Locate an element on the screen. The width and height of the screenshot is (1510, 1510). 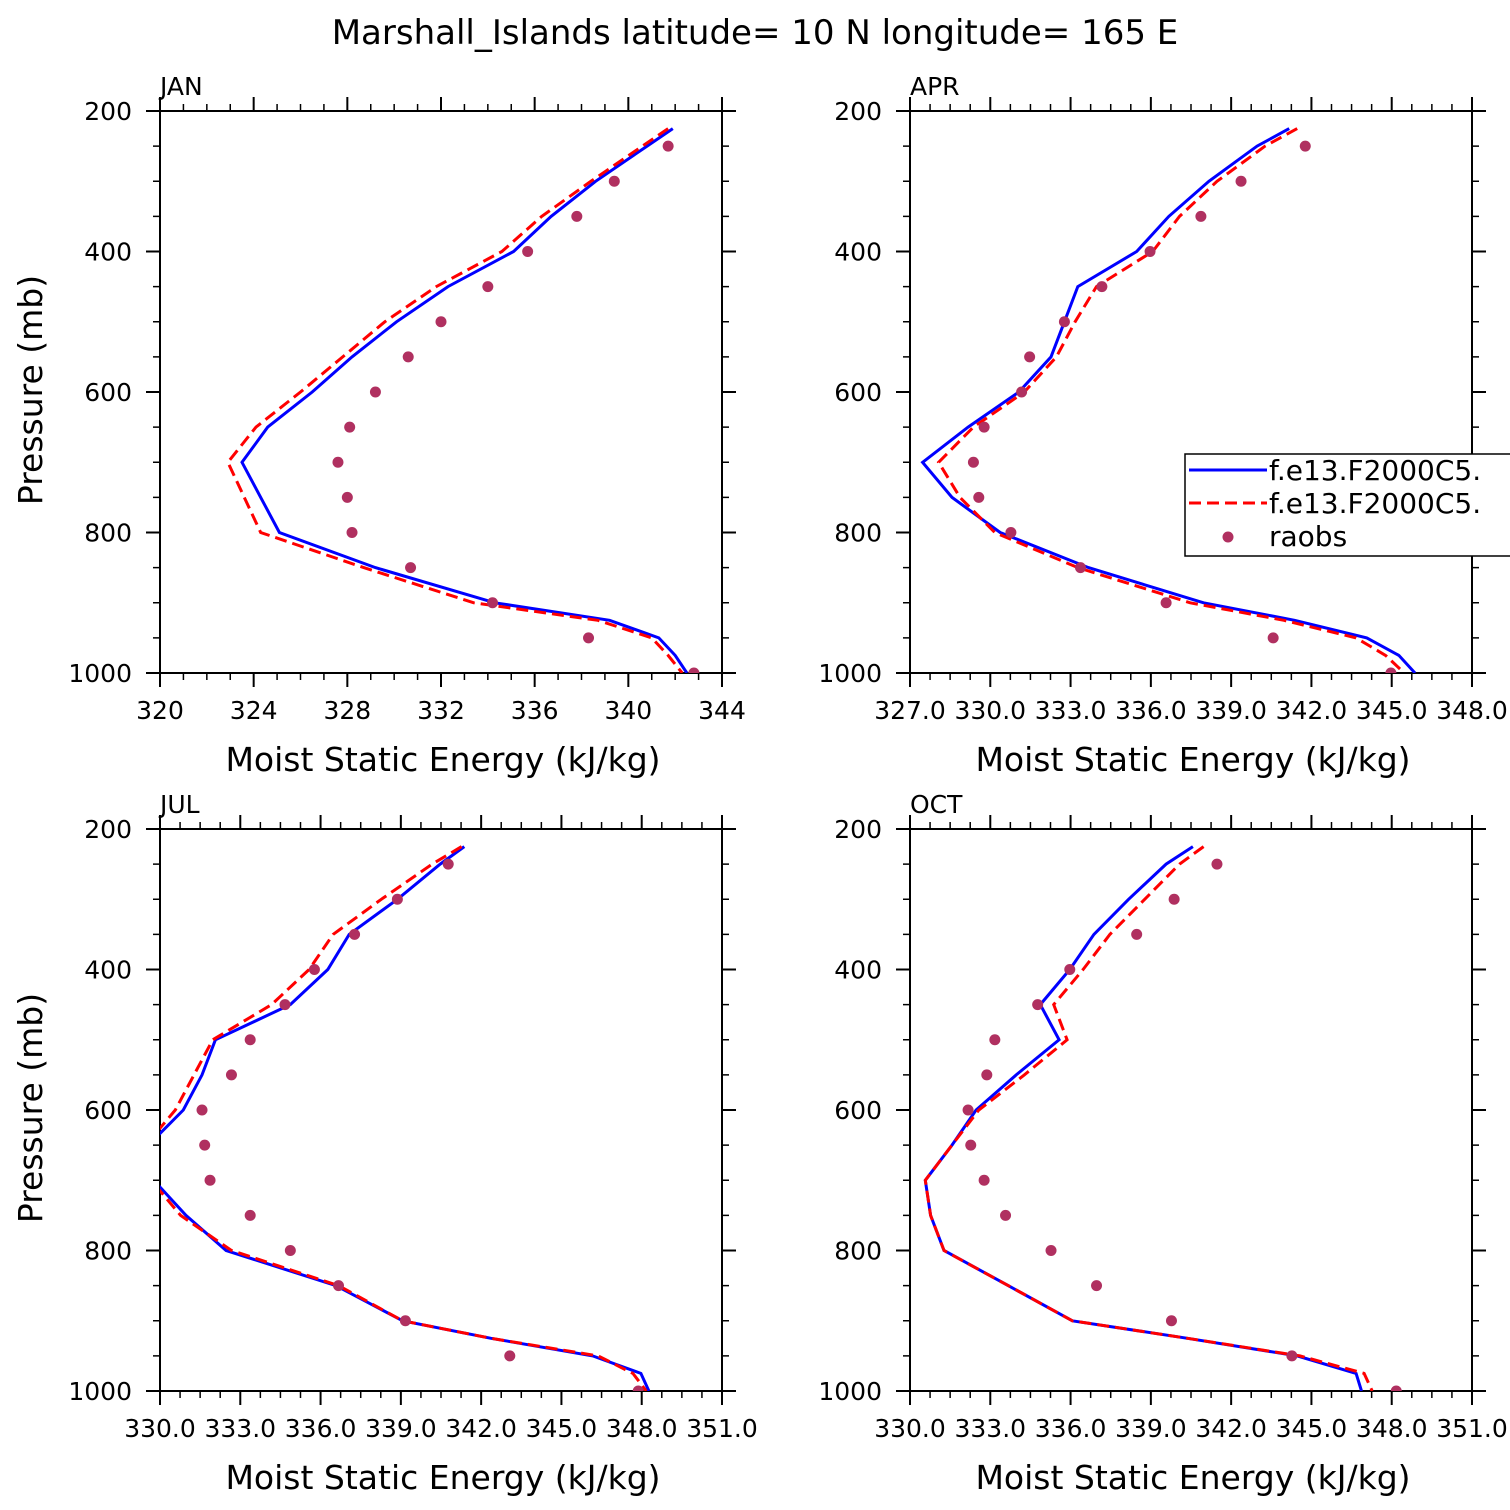
y-tick-label: 600 is located at coordinates (108, 392).